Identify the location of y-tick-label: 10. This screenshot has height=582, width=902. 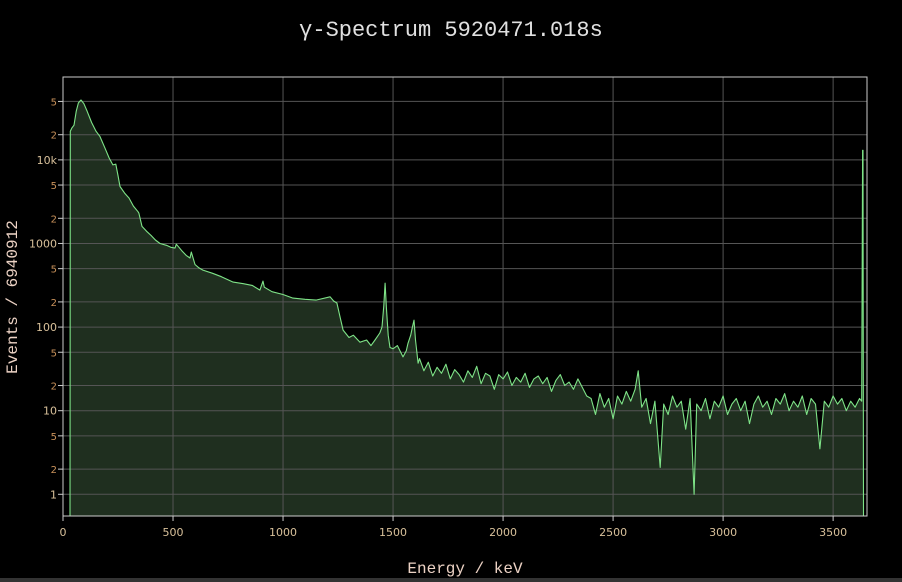
(50, 411).